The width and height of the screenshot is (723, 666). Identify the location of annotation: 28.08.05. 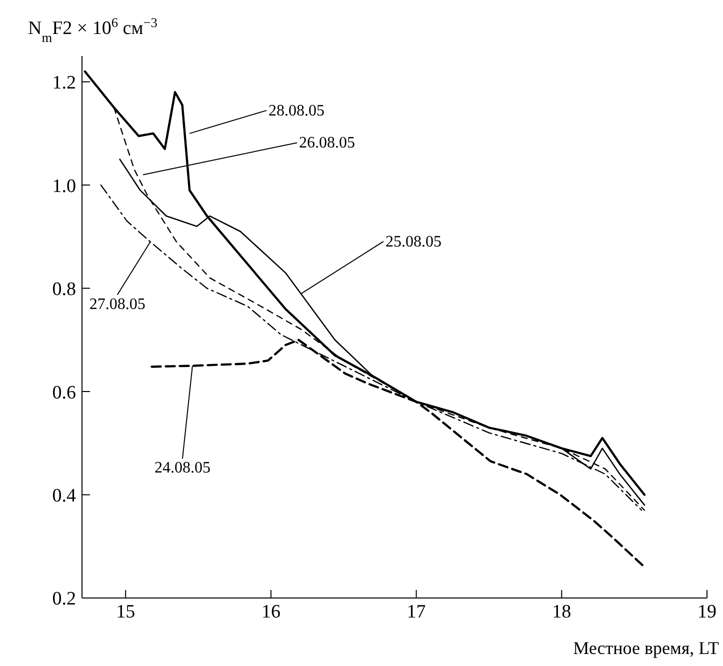
(296, 111).